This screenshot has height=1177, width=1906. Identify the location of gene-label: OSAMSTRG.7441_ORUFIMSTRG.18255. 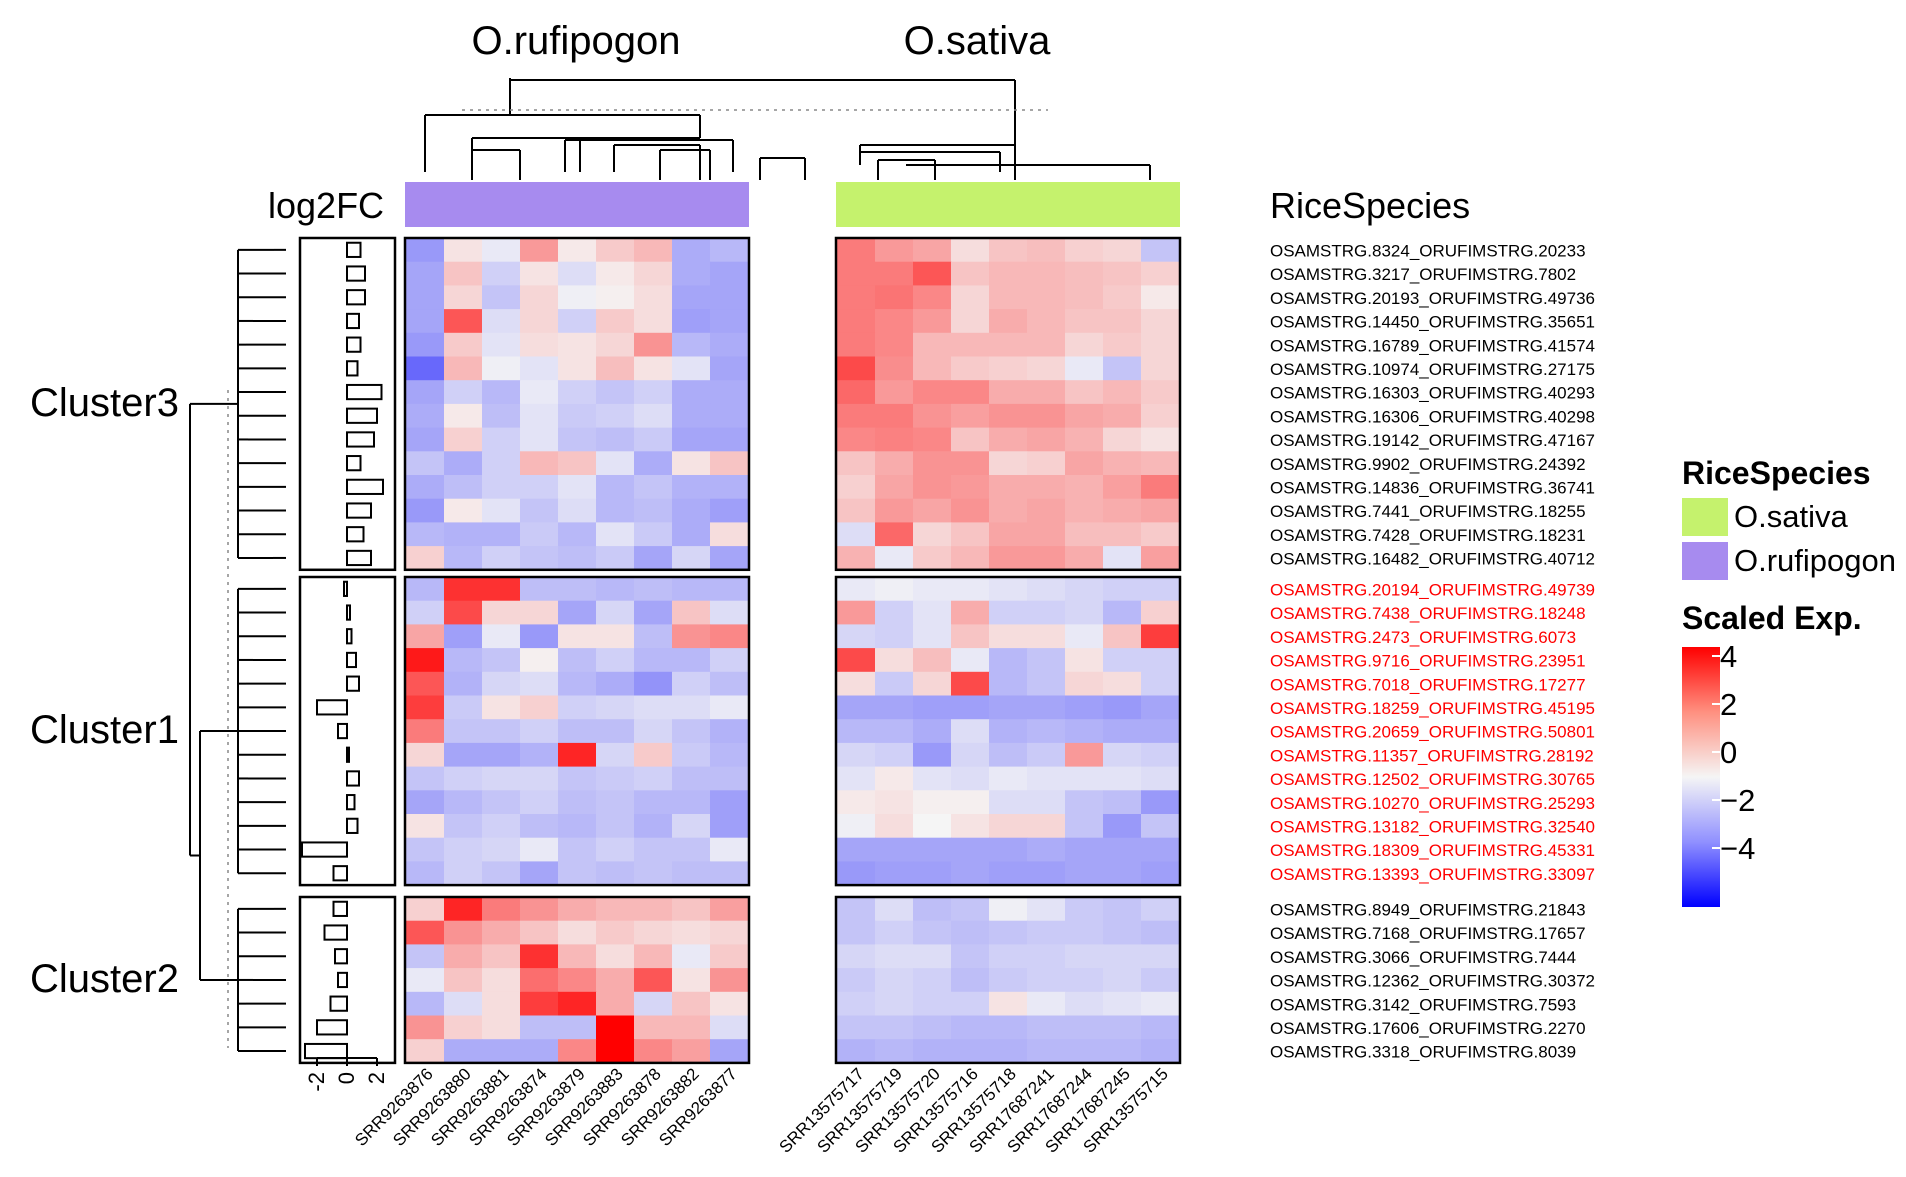
(1428, 511).